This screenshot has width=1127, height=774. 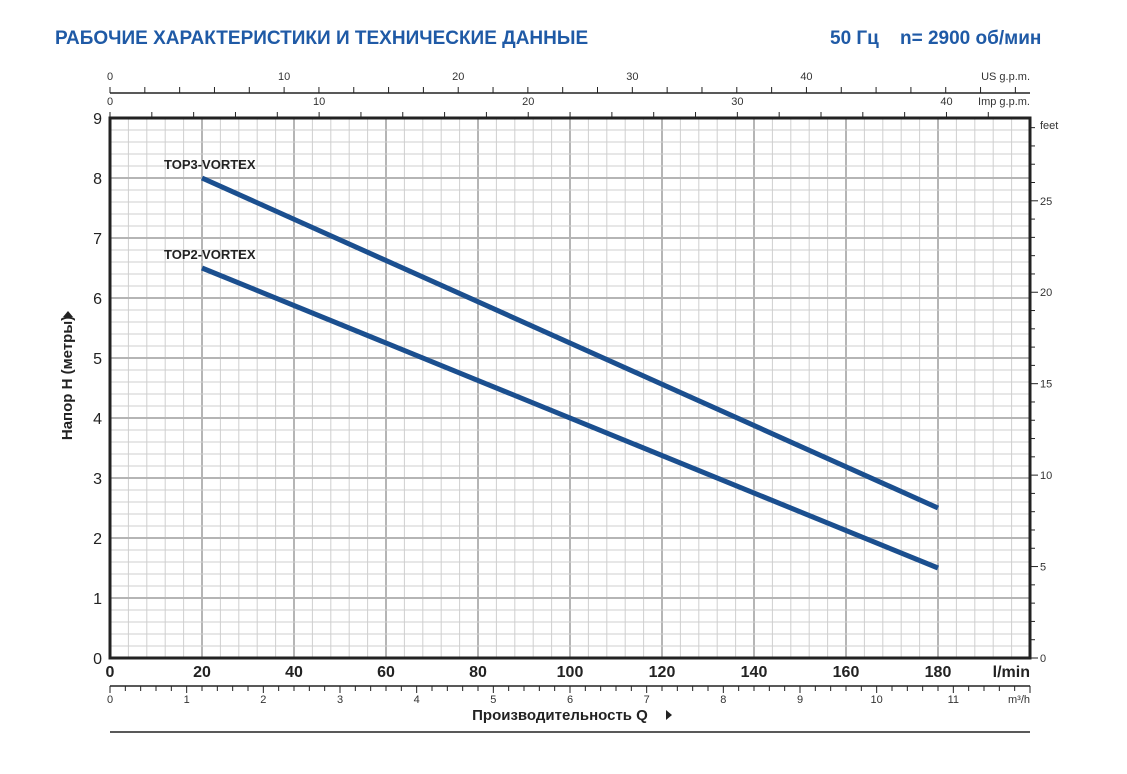 What do you see at coordinates (1011, 672) in the screenshot?
I see `x-unit-label: l/min` at bounding box center [1011, 672].